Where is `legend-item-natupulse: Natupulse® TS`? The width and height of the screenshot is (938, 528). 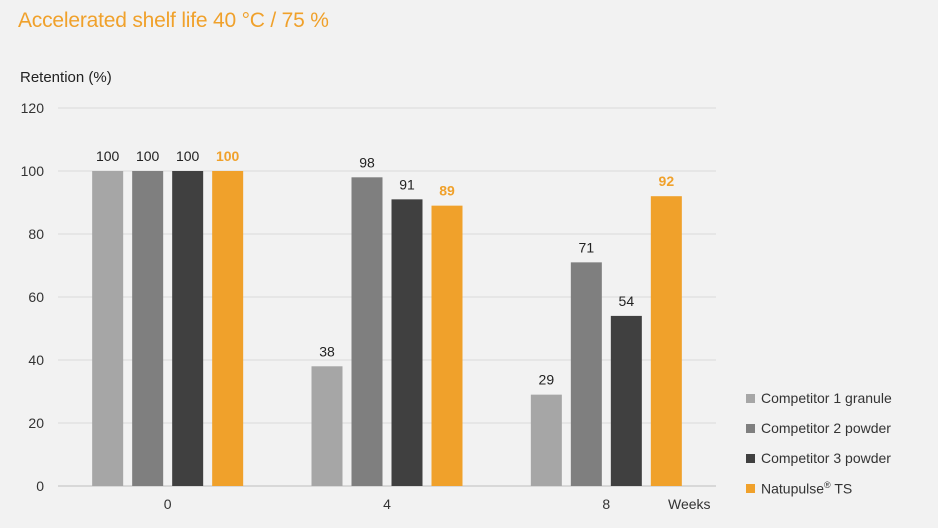
legend-item-natupulse: Natupulse® TS is located at coordinates (819, 488).